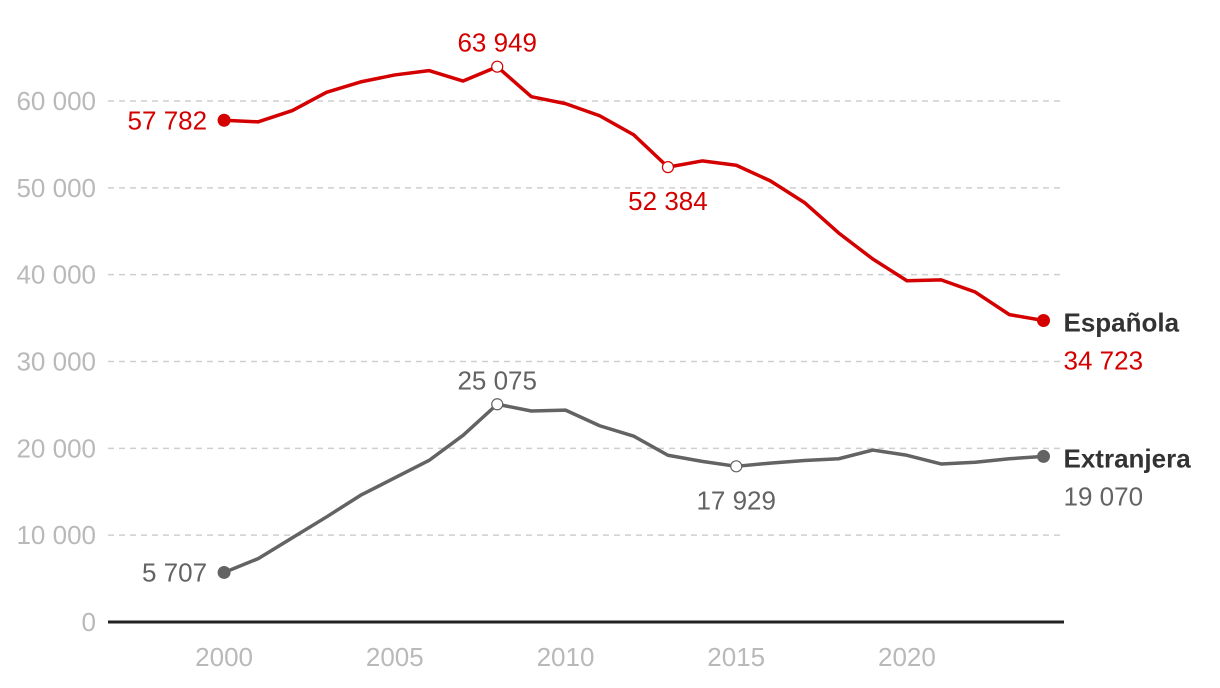  I want to click on x-axis-ticks: 2000 2005 2010 2015 2020, so click(565, 657).